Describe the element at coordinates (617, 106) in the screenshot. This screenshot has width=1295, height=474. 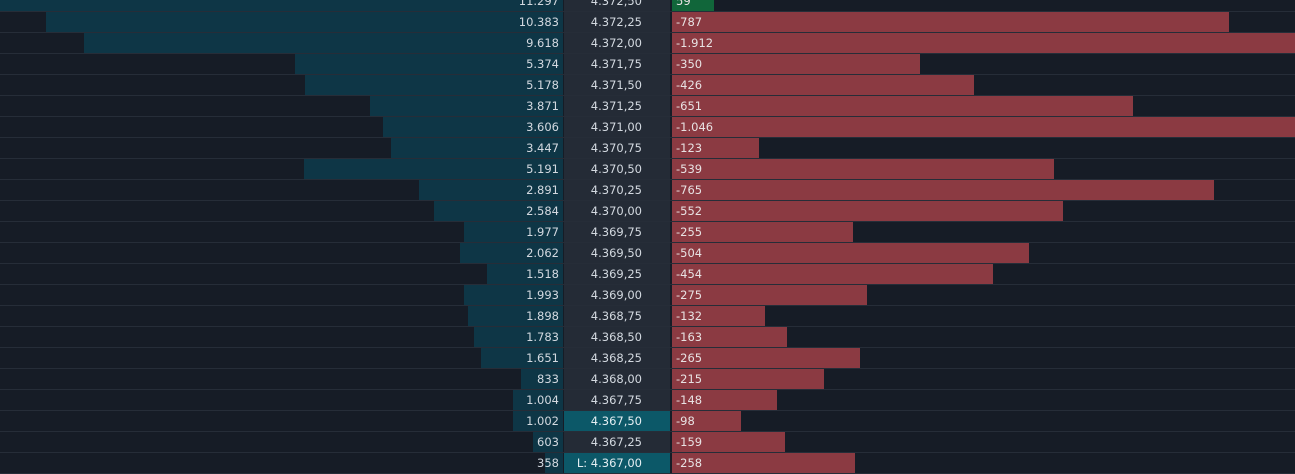
I see `price-cell: 4.371,25` at that location.